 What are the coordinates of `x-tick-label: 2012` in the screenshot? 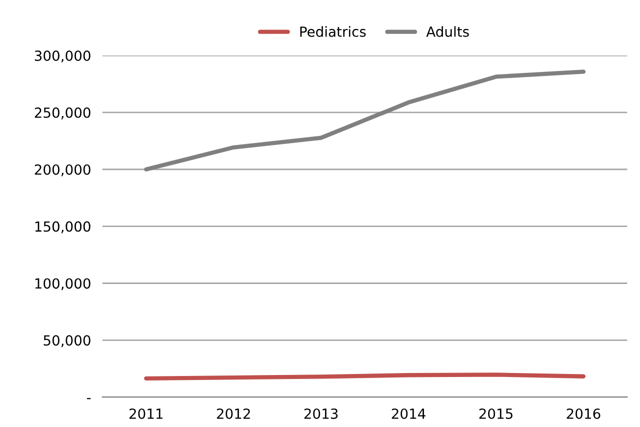 It's located at (233, 413).